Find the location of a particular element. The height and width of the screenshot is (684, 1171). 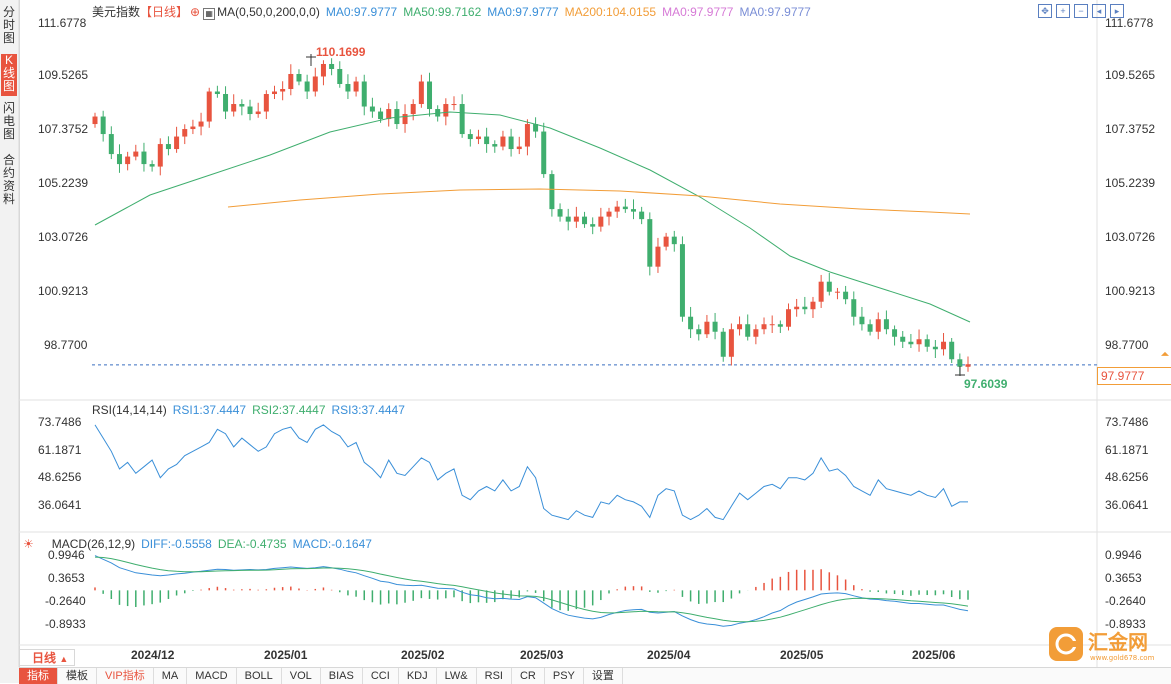

rsi1-value: RSI1:37.4447 is located at coordinates (209, 410).